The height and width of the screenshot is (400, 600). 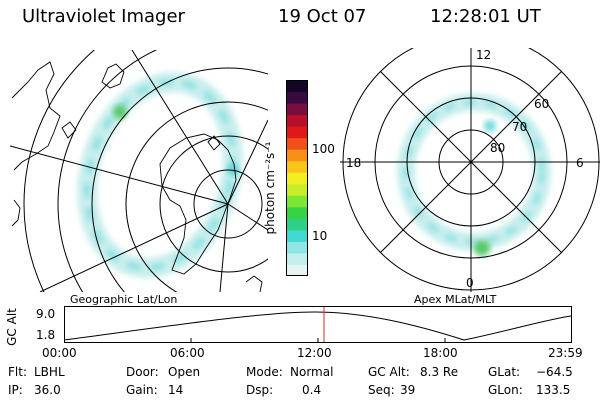 I want to click on apex-caption: Apex MLat/MLT, so click(x=455, y=299).